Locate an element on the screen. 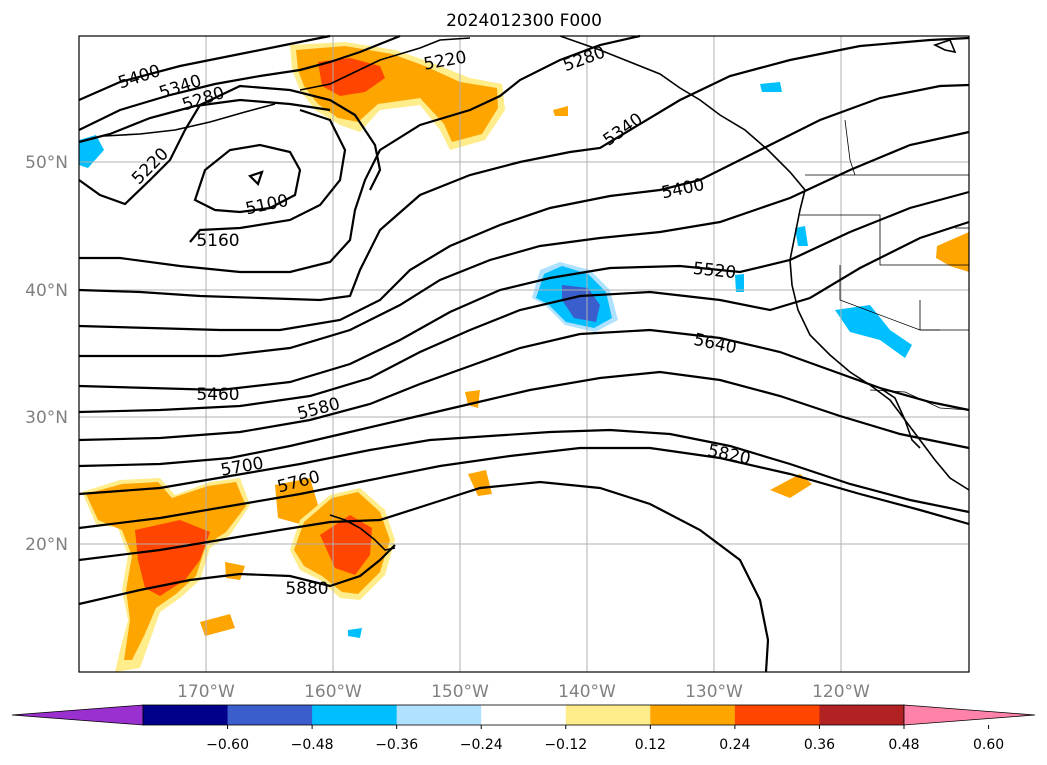  border-arizona is located at coordinates (929, 315).